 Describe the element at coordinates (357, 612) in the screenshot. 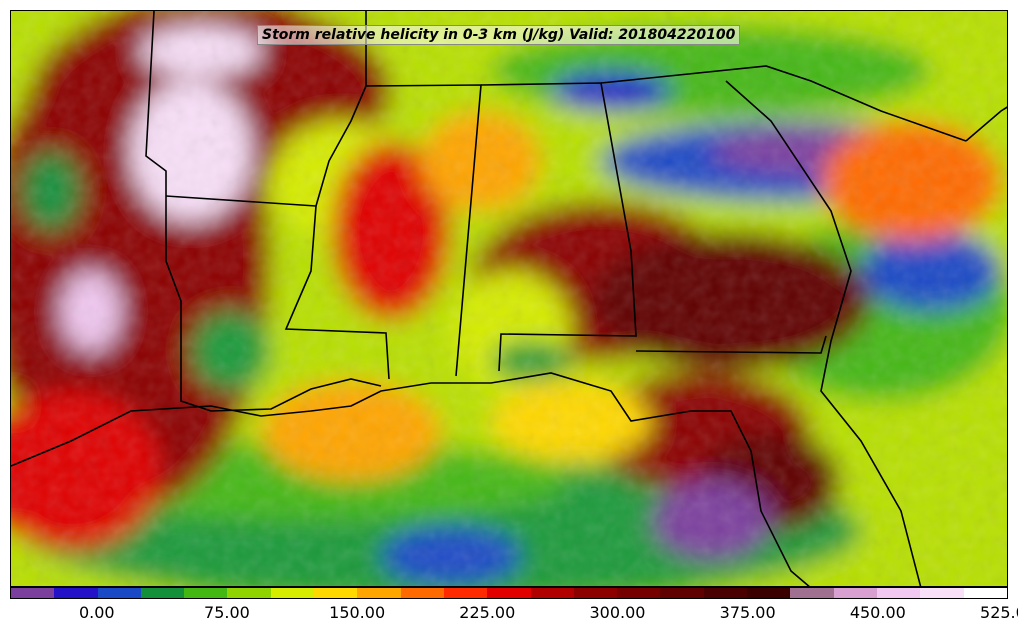

I see `colorbar-tick-label: 150.00` at that location.